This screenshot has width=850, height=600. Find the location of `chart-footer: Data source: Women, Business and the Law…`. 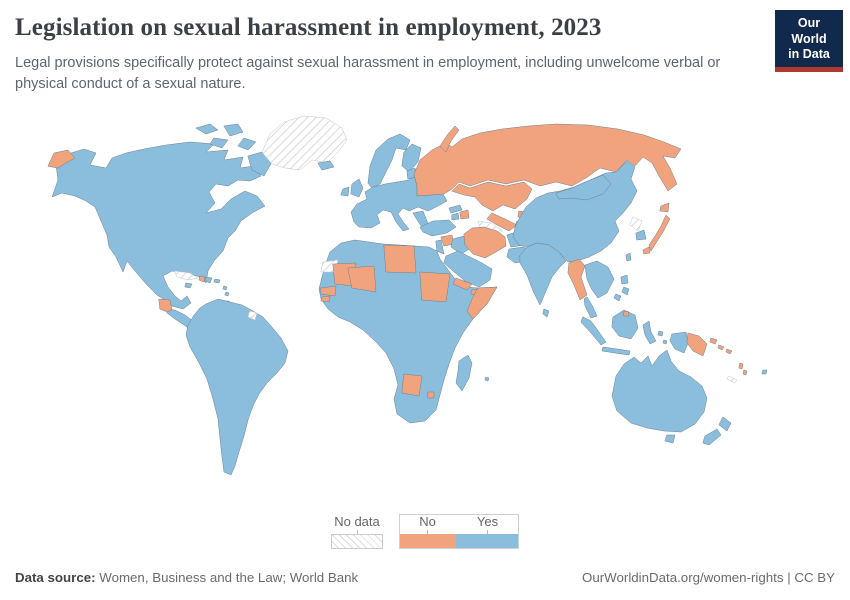

chart-footer: Data source: Women, Business and the Law… is located at coordinates (425, 577).